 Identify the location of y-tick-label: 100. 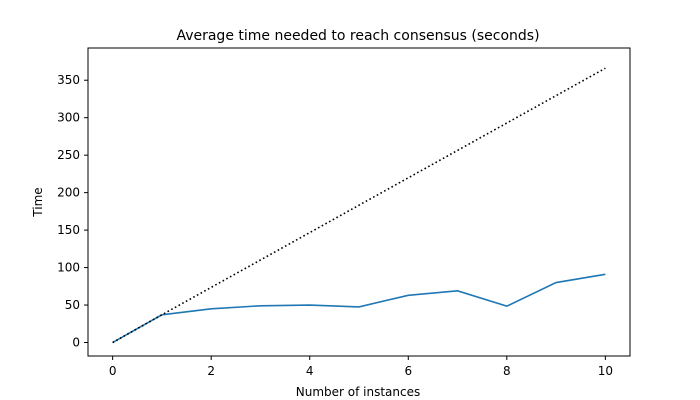
(68, 268).